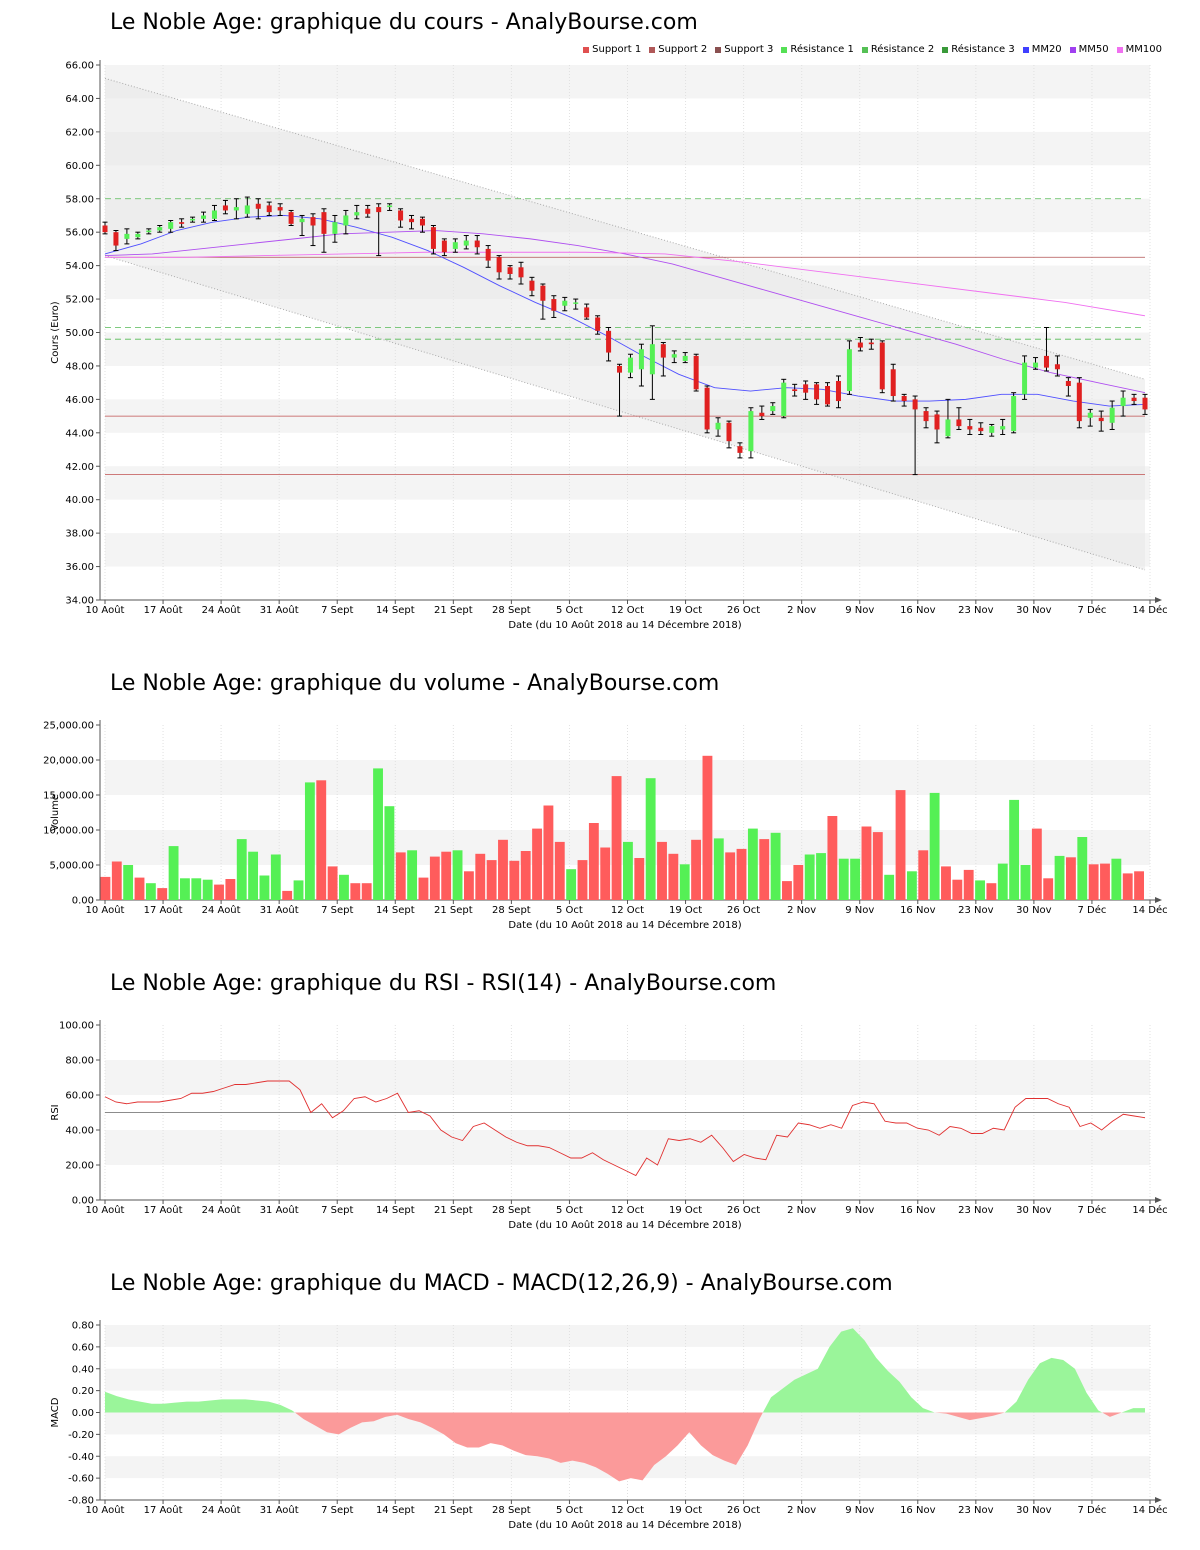  What do you see at coordinates (743, 1510) in the screenshot?
I see `macd-x-tick-label: 26 Oct` at bounding box center [743, 1510].